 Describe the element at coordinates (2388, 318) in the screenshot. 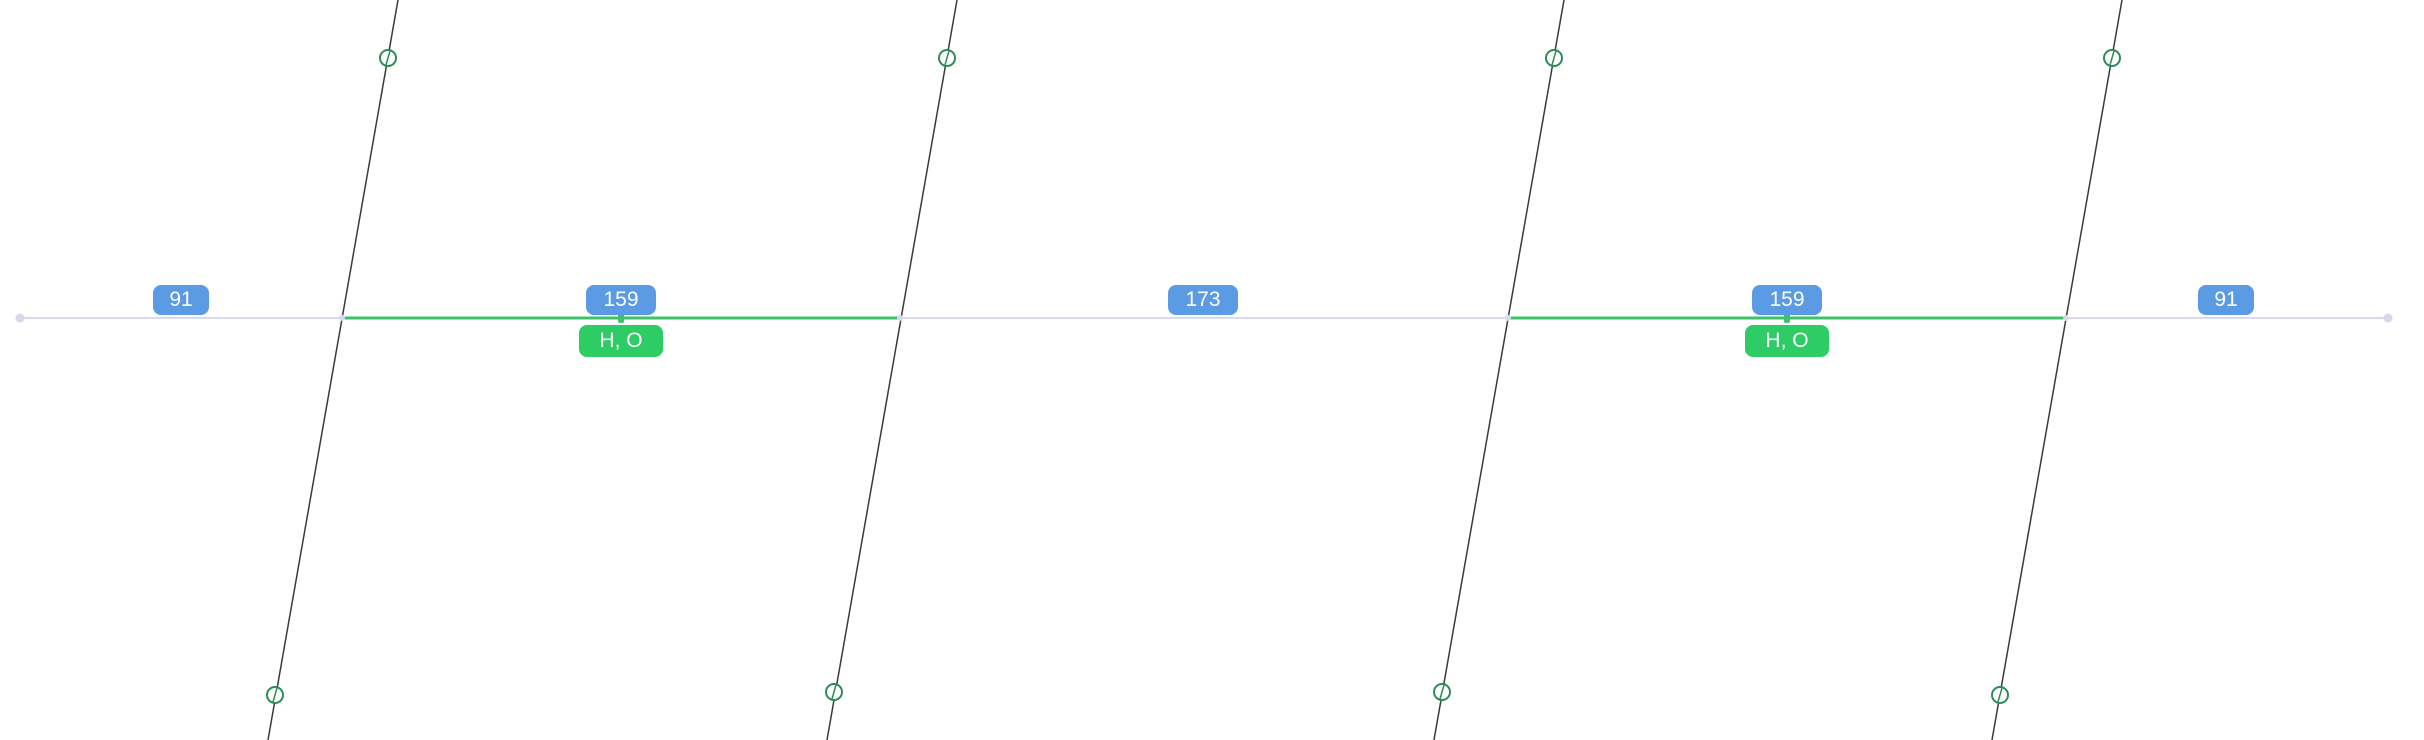

I see `baseline-endpoint-right` at that location.